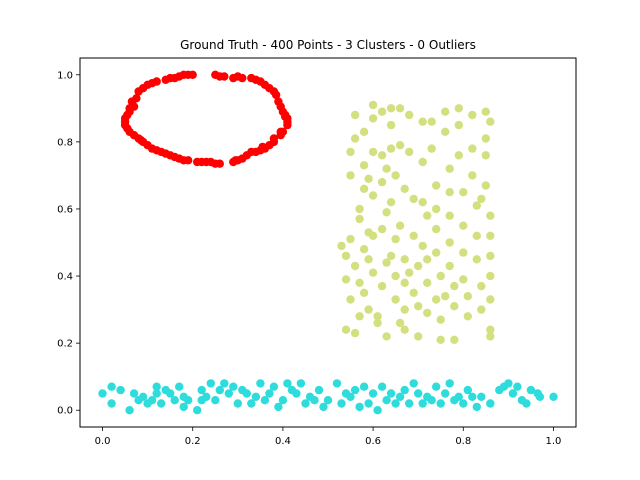  What do you see at coordinates (65, 411) in the screenshot?
I see `y-tick-label: 0.0` at bounding box center [65, 411].